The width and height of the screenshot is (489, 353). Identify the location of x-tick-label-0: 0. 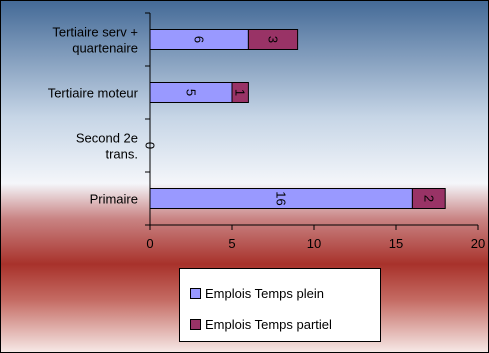
(149, 243).